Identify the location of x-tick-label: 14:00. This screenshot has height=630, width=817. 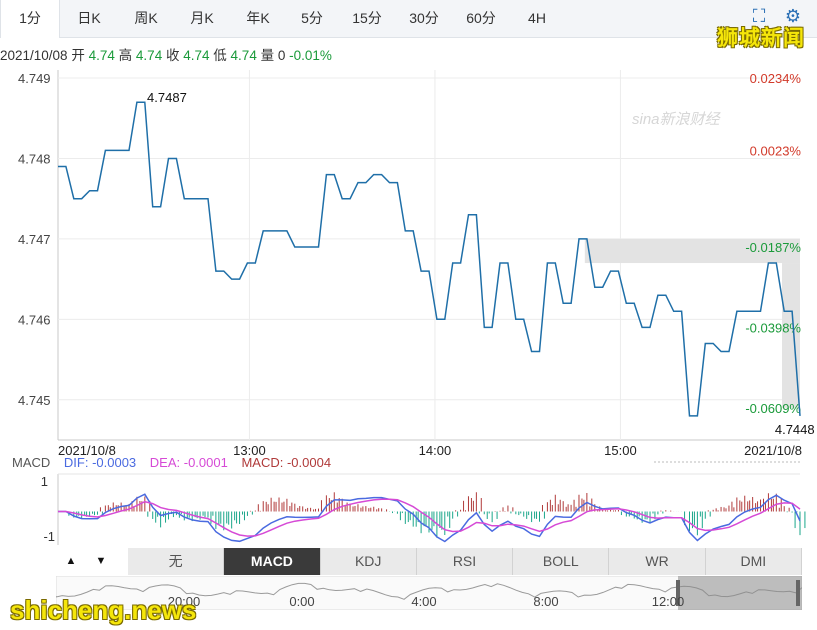
(435, 450).